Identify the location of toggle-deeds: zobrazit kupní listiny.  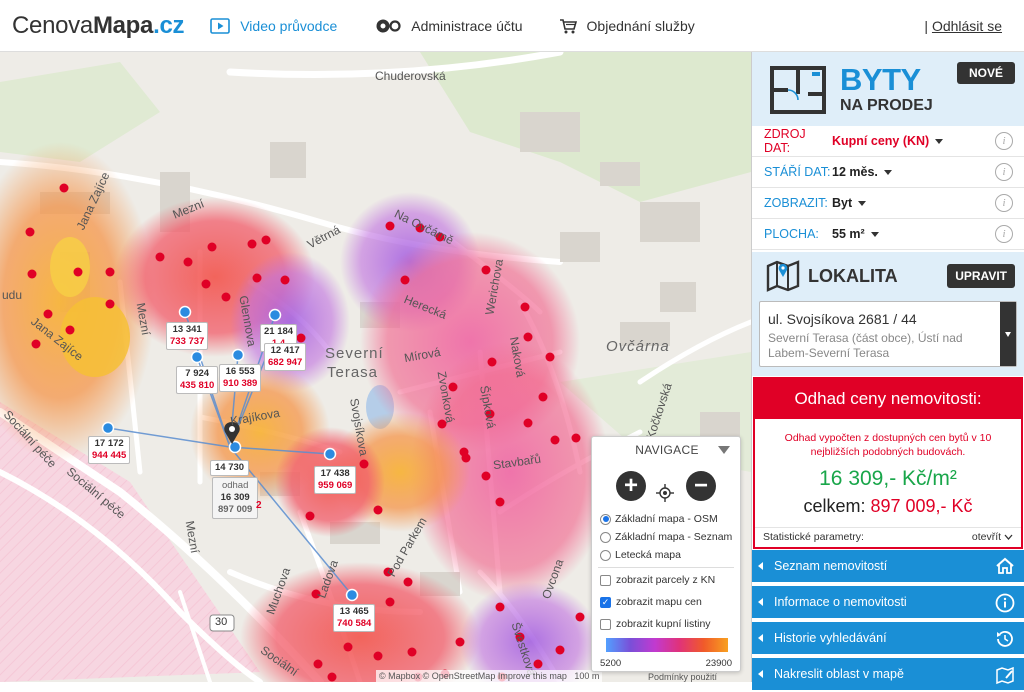
(655, 624).